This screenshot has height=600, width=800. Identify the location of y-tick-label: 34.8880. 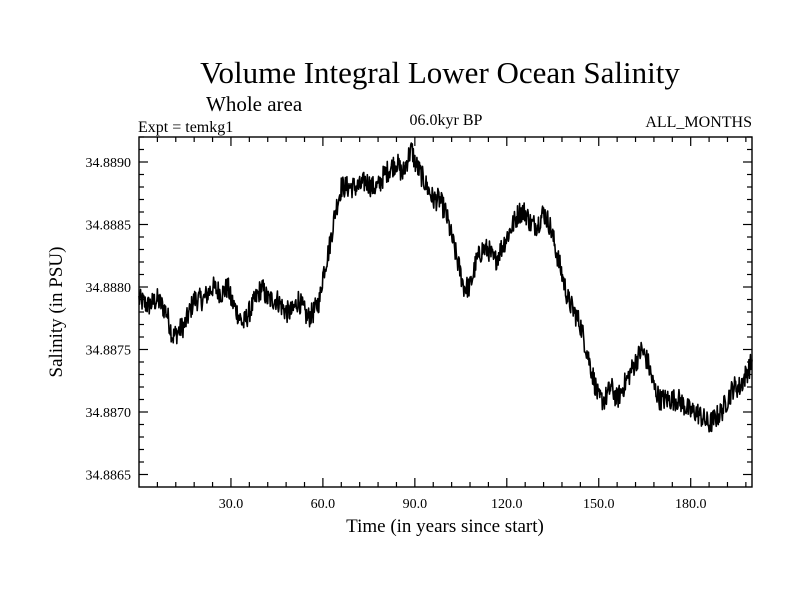
(109, 288).